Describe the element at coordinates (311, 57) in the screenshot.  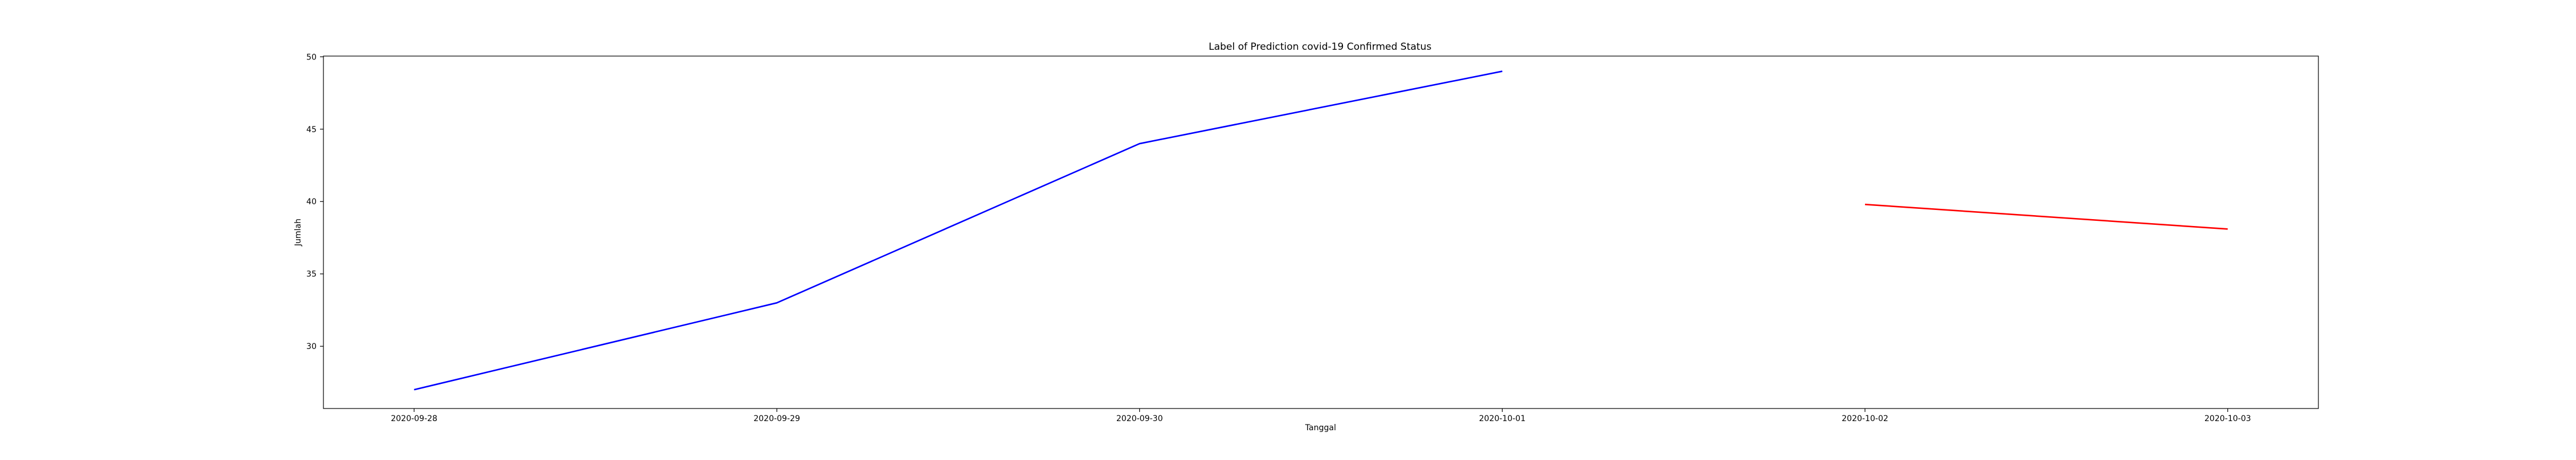
I see `y-tick-label: 50` at that location.